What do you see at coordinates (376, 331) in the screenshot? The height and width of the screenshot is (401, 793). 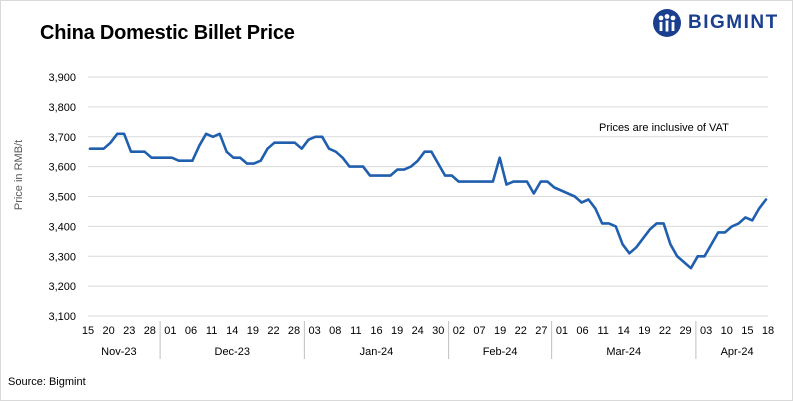 I see `x-tick-label: 16` at bounding box center [376, 331].